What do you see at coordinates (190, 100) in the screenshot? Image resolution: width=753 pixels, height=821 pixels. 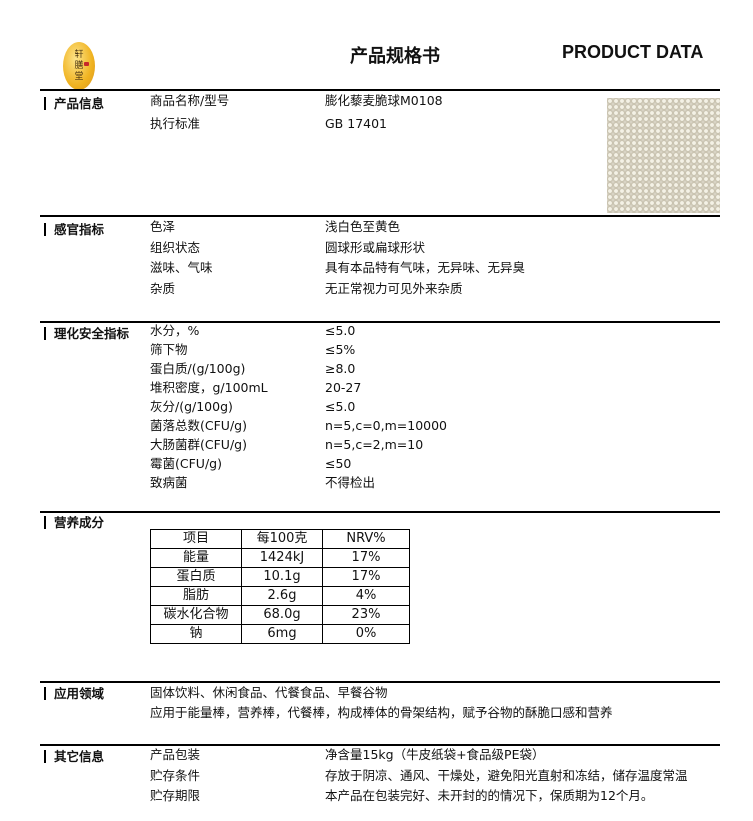 I see `spec-key: 商品名称/型号` at bounding box center [190, 100].